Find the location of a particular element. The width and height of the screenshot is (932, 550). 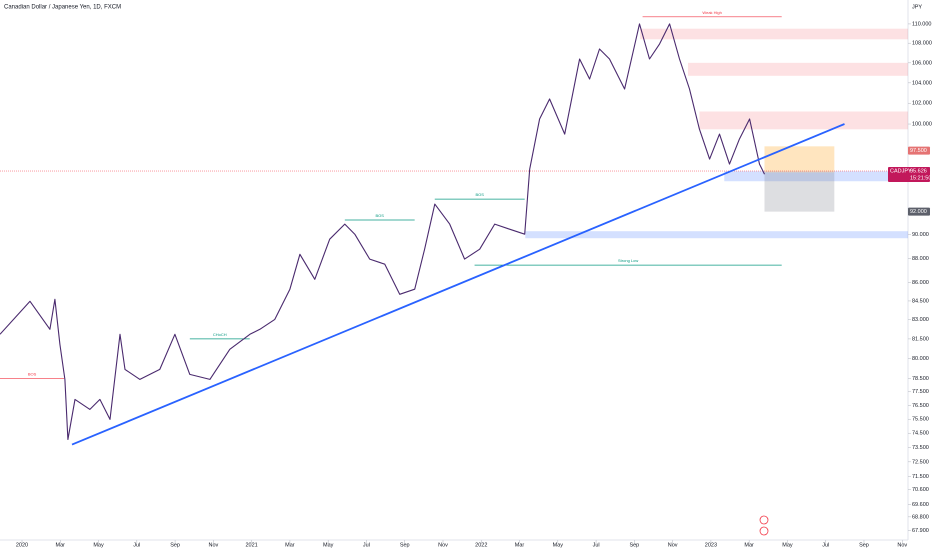

price-tag-label: 97.500 is located at coordinates (918, 151).